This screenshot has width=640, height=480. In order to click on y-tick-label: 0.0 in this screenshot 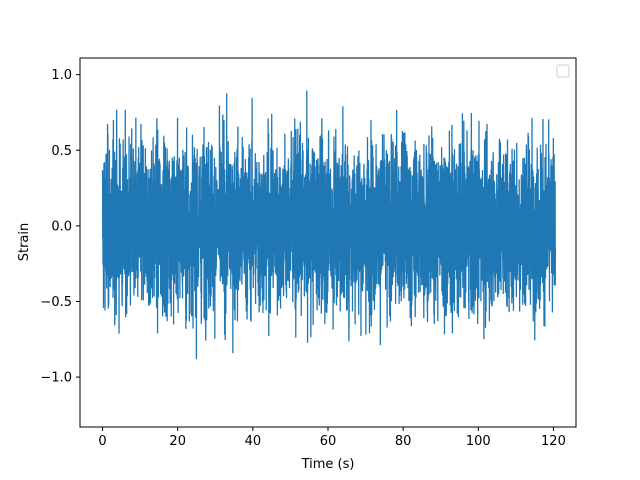, I will do `click(61, 226)`.